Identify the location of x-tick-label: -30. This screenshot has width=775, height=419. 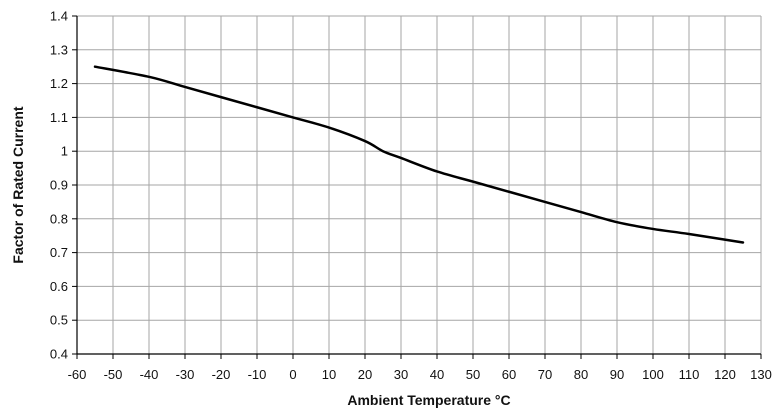
(185, 374).